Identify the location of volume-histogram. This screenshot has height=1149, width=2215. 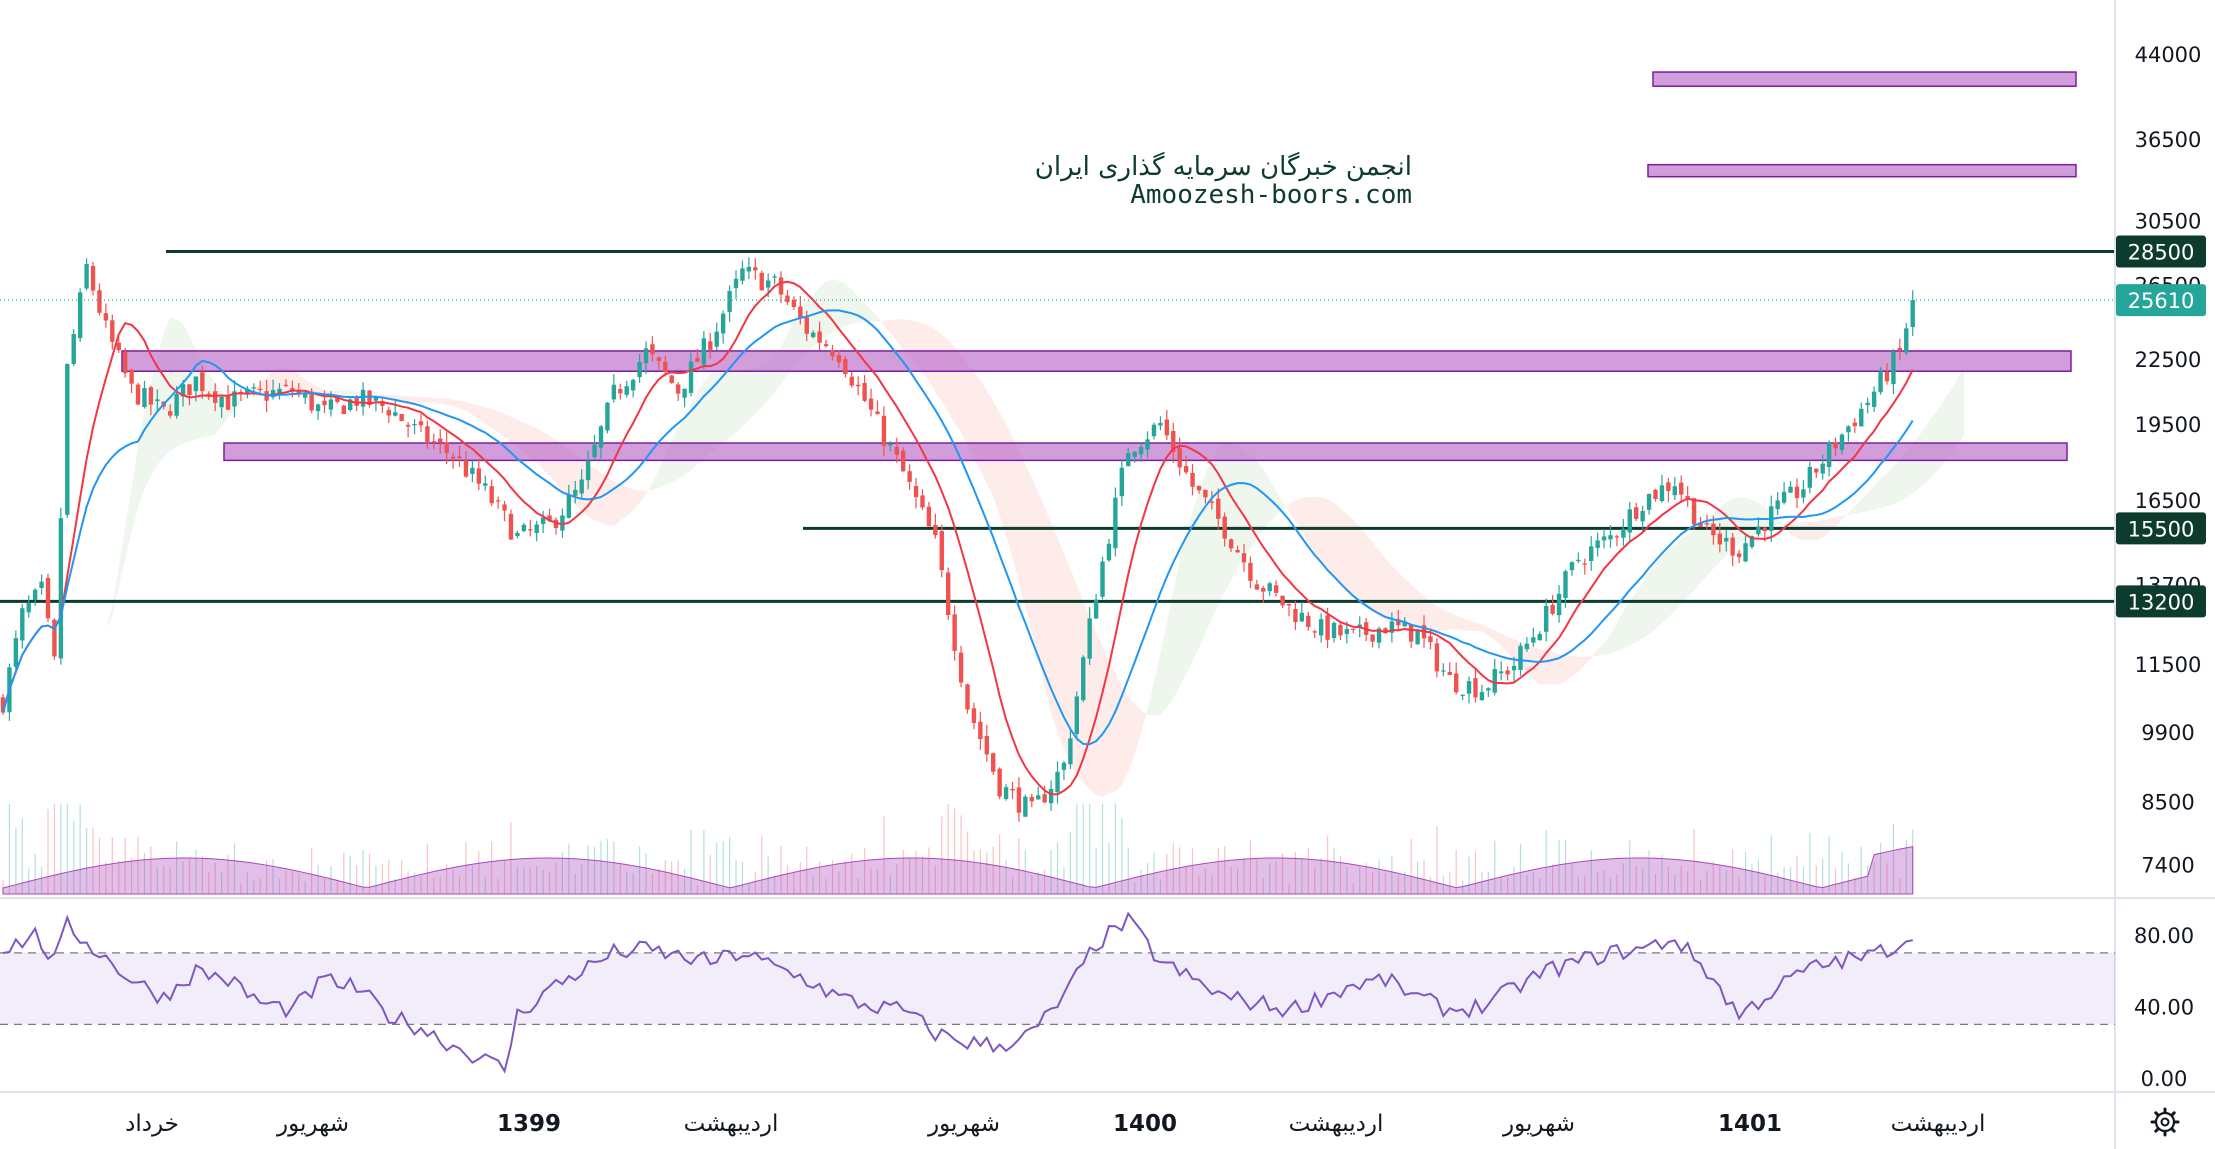
(958, 849).